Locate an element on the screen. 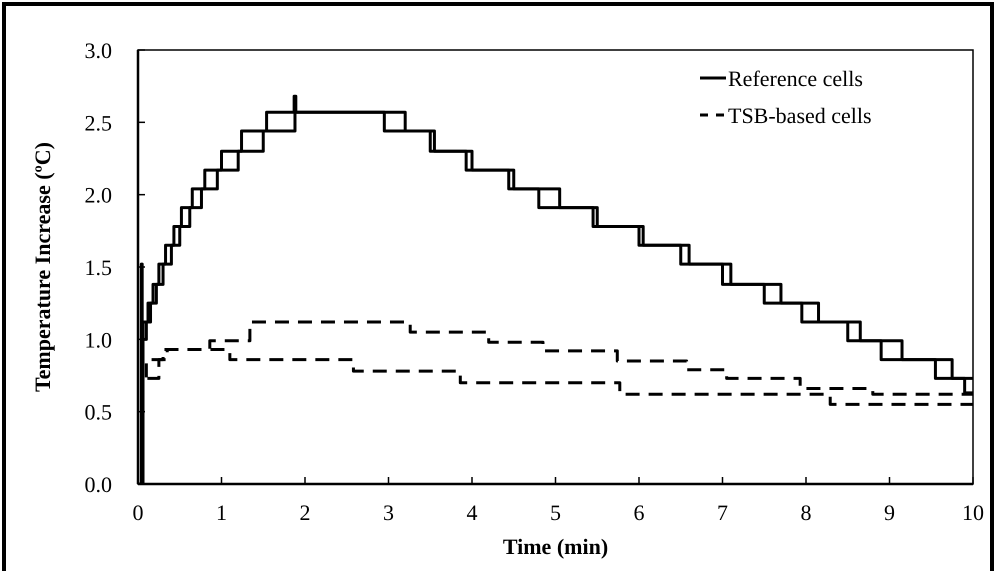 Image resolution: width=996 pixels, height=571 pixels. x-tick-label: 0 is located at coordinates (138, 512).